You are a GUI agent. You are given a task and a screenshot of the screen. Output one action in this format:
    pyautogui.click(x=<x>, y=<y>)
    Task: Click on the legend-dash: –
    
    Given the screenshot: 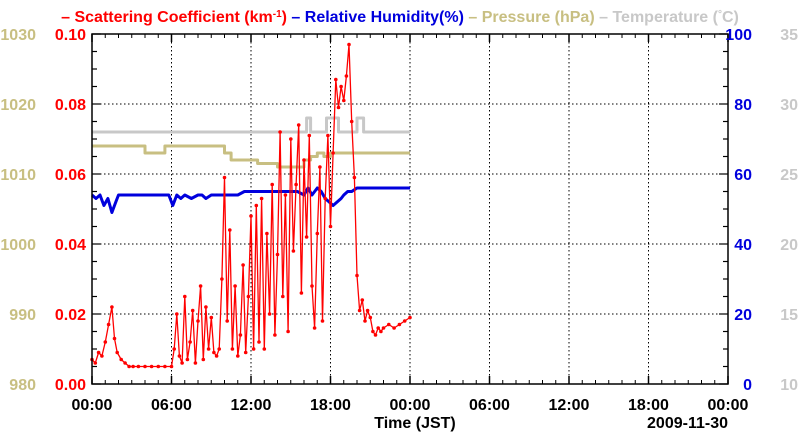 What is the action you would take?
    pyautogui.click(x=604, y=17)
    